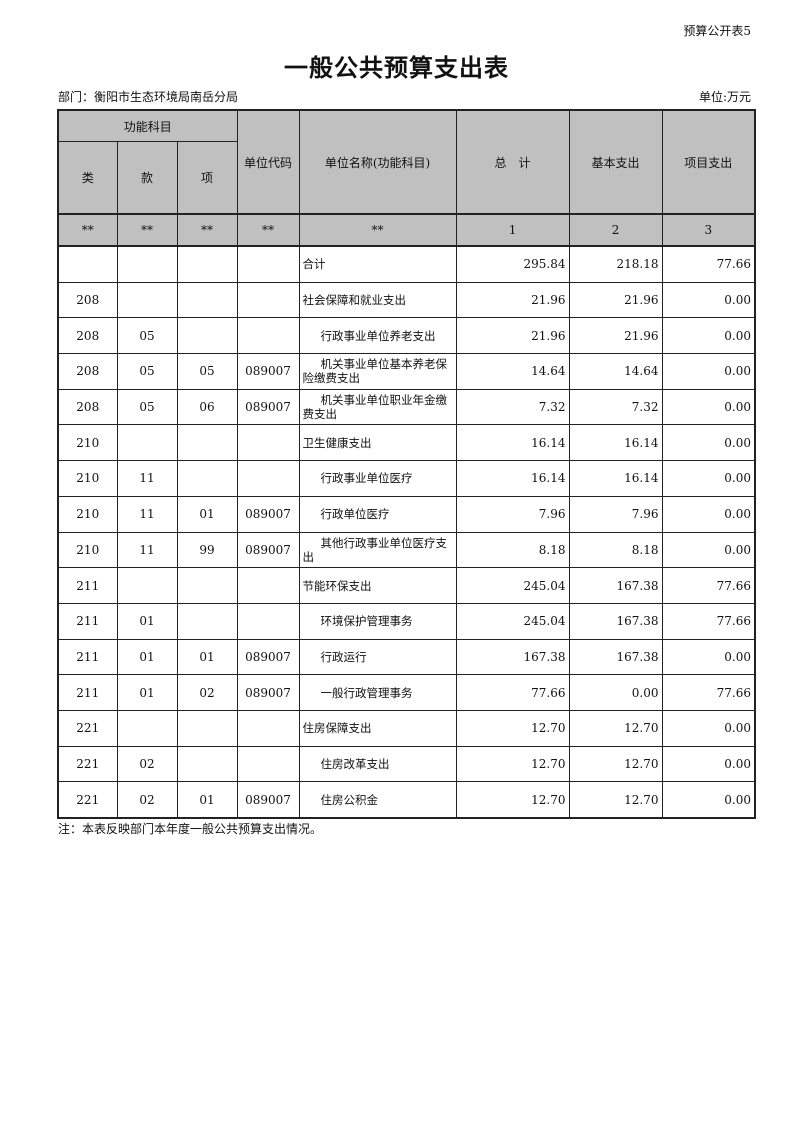  What do you see at coordinates (615, 478) in the screenshot?
I see `basic-cell: 16.14` at bounding box center [615, 478].